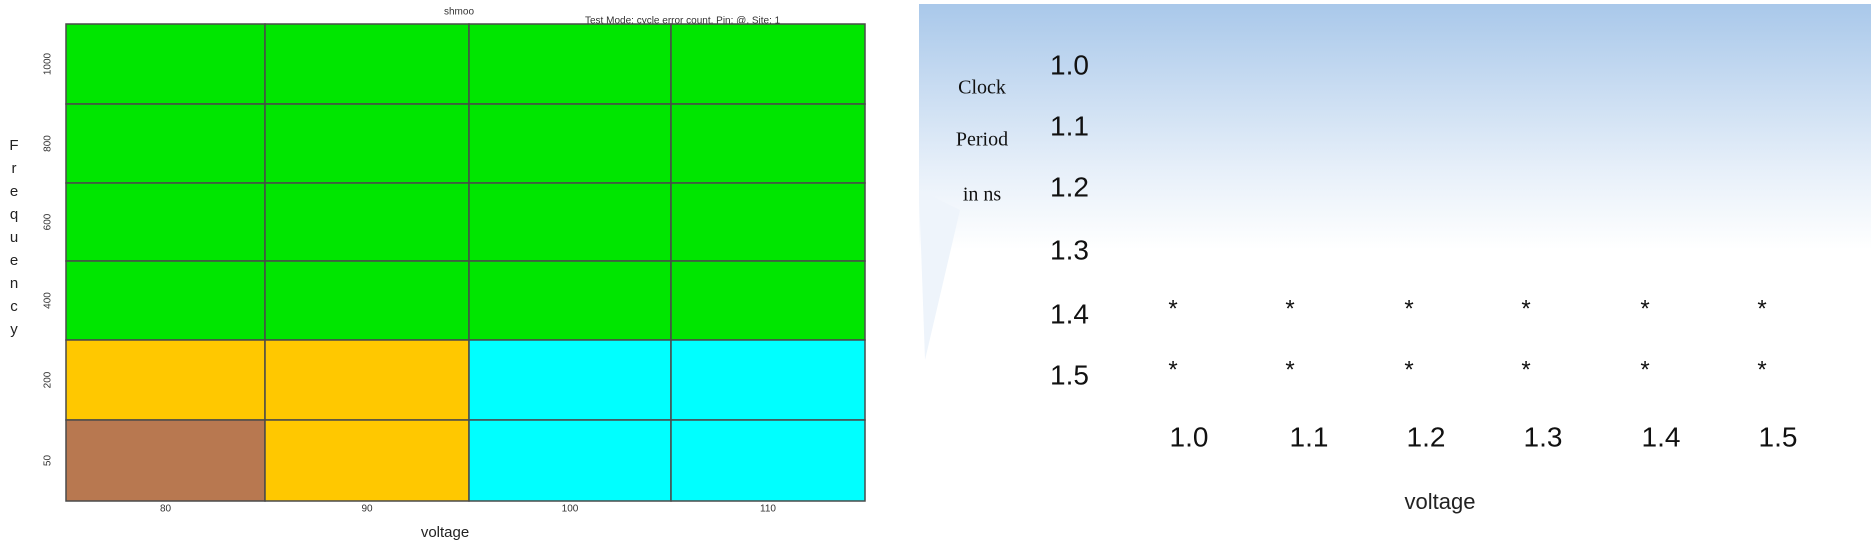 Image resolution: width=1871 pixels, height=555 pixels. Describe the element at coordinates (166, 509) in the screenshot. I see `x-tick-label: 80` at that location.